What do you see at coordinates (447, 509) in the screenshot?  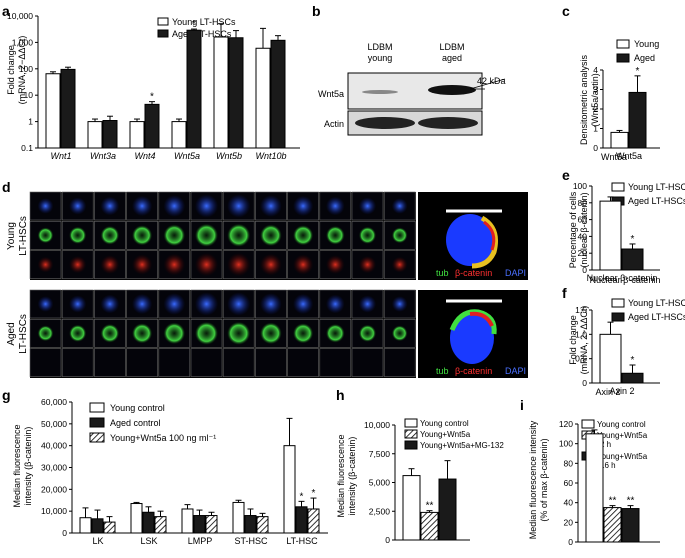 I see `bar-h` at bounding box center [447, 509].